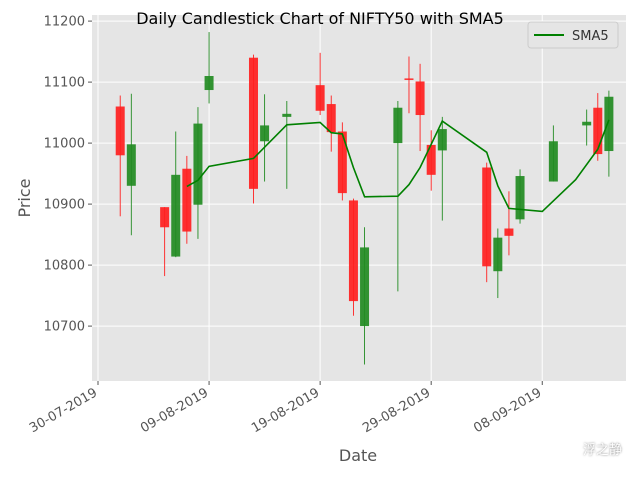 The height and width of the screenshot is (480, 640). Describe the element at coordinates (396, 410) in the screenshot. I see `x-tick-label: 29-08-2019` at that location.